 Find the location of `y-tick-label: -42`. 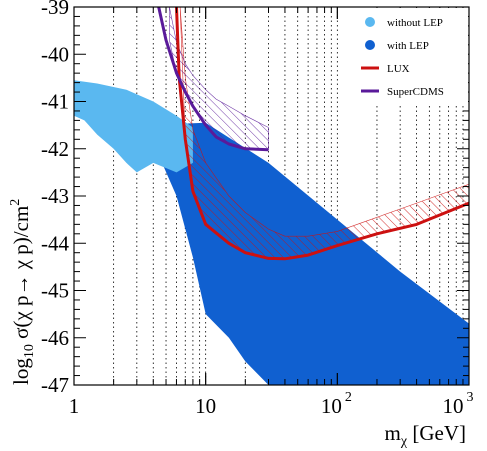

y-tick-label: -42 is located at coordinates (55, 149).